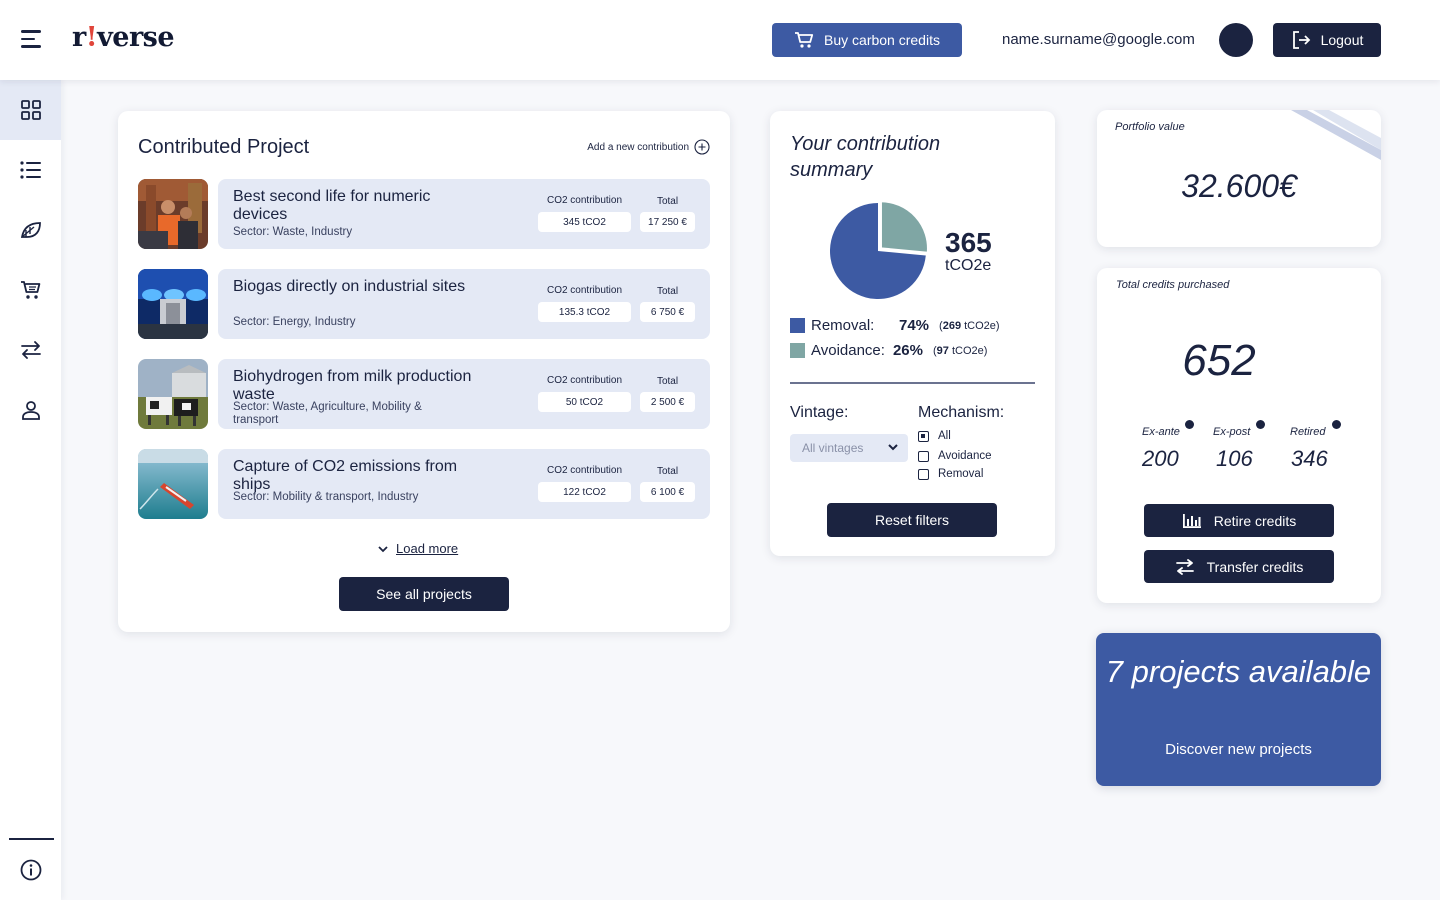  What do you see at coordinates (961, 474) in the screenshot?
I see `checkbox-removal-label: Removal` at bounding box center [961, 474].